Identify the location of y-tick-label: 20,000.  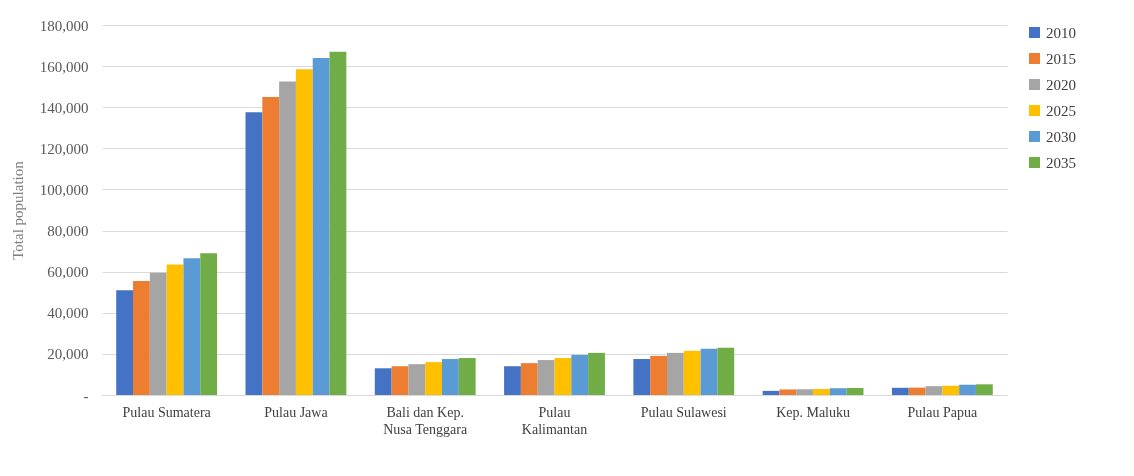
(68, 354).